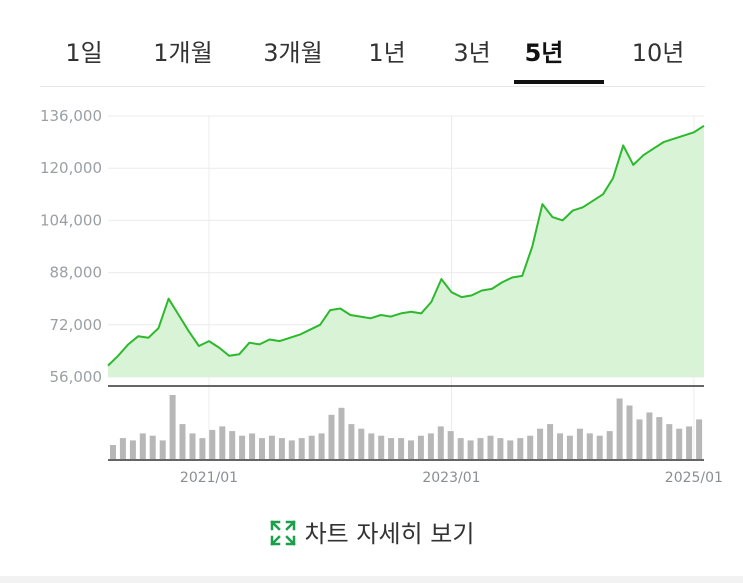 This screenshot has width=743, height=583. Describe the element at coordinates (694, 478) in the screenshot. I see `x-tick-label: 2025/01` at that location.